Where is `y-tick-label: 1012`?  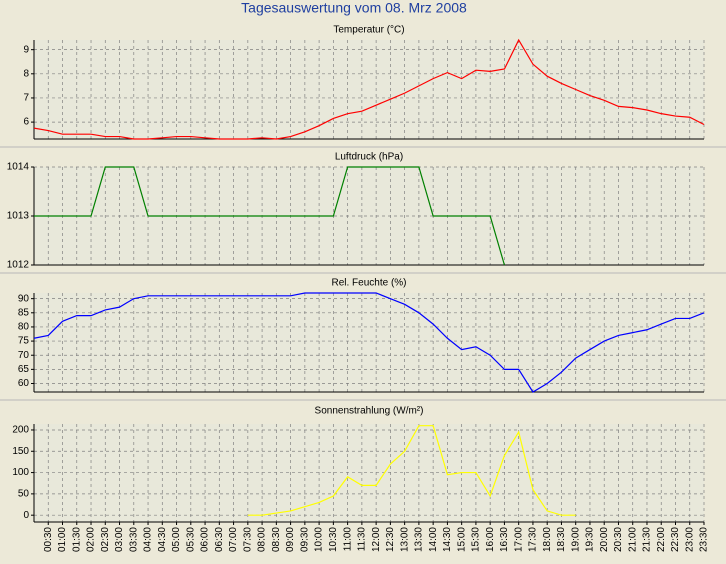 y-tick-label: 1012 is located at coordinates (18, 265).